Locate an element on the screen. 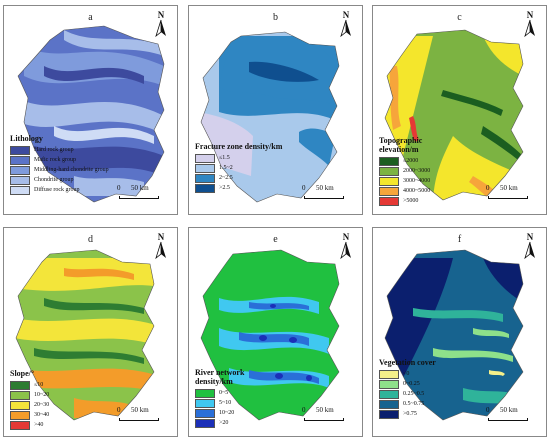  legend-item: ≤2000 is located at coordinates (414, 161).